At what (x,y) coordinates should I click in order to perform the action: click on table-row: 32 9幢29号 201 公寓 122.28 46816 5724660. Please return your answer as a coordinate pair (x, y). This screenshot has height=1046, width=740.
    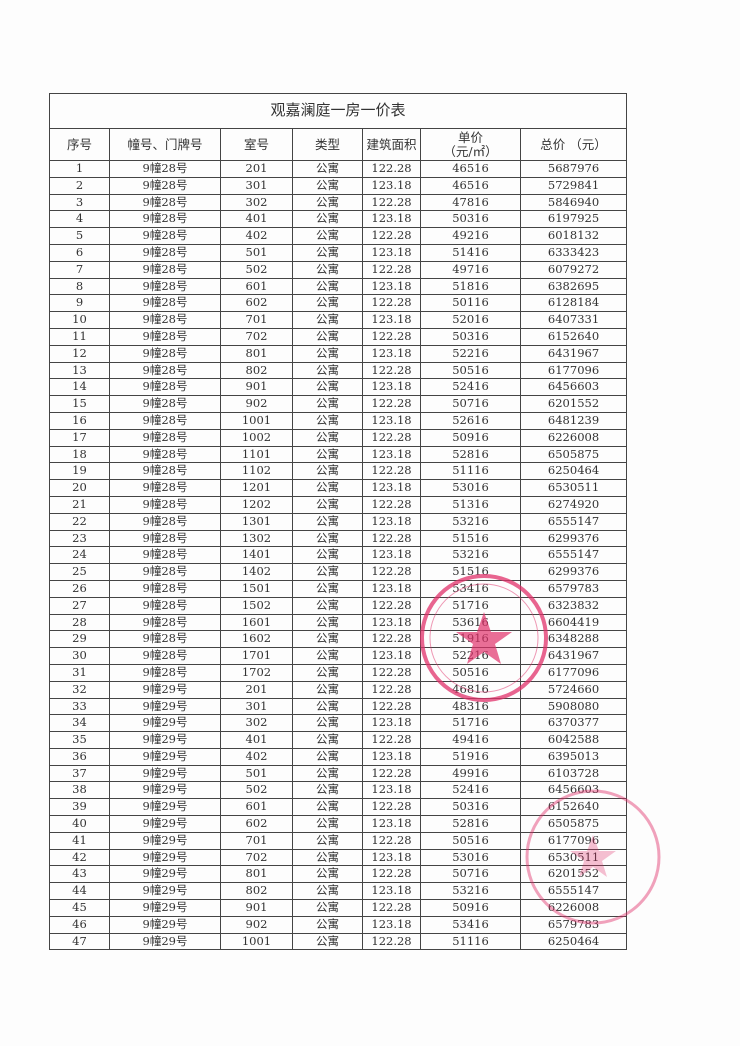
    Looking at the image, I should click on (338, 689).